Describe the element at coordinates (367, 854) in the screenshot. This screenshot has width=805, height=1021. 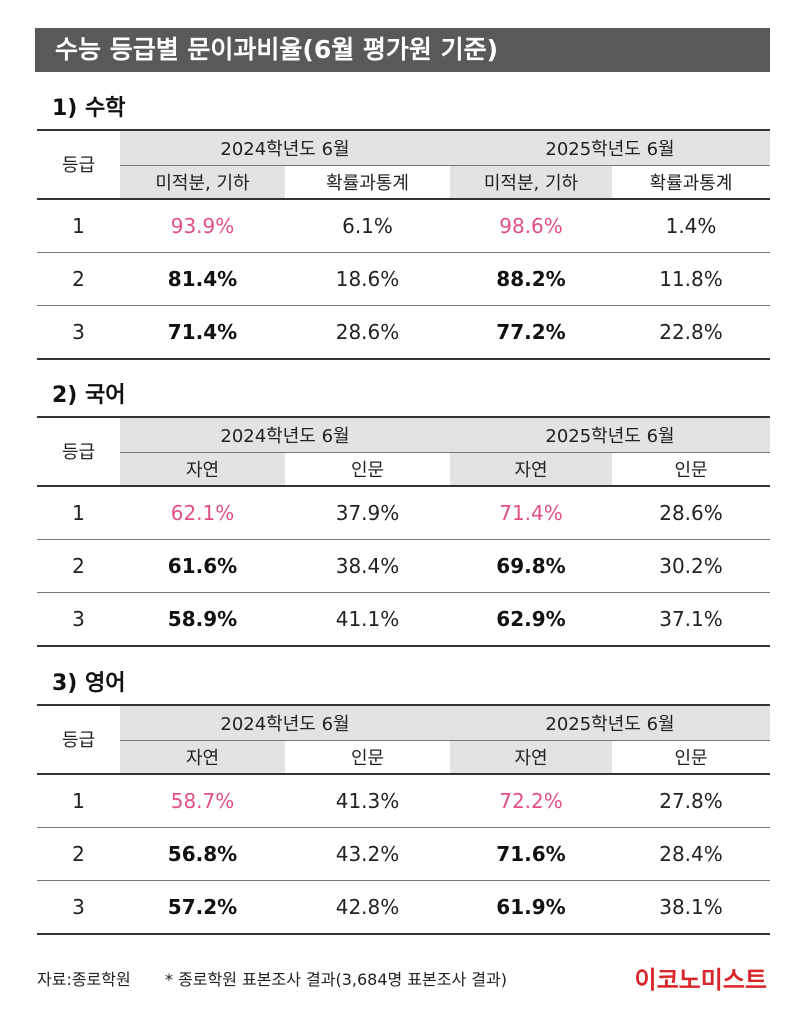
I see `value-cell: 43.2%` at that location.